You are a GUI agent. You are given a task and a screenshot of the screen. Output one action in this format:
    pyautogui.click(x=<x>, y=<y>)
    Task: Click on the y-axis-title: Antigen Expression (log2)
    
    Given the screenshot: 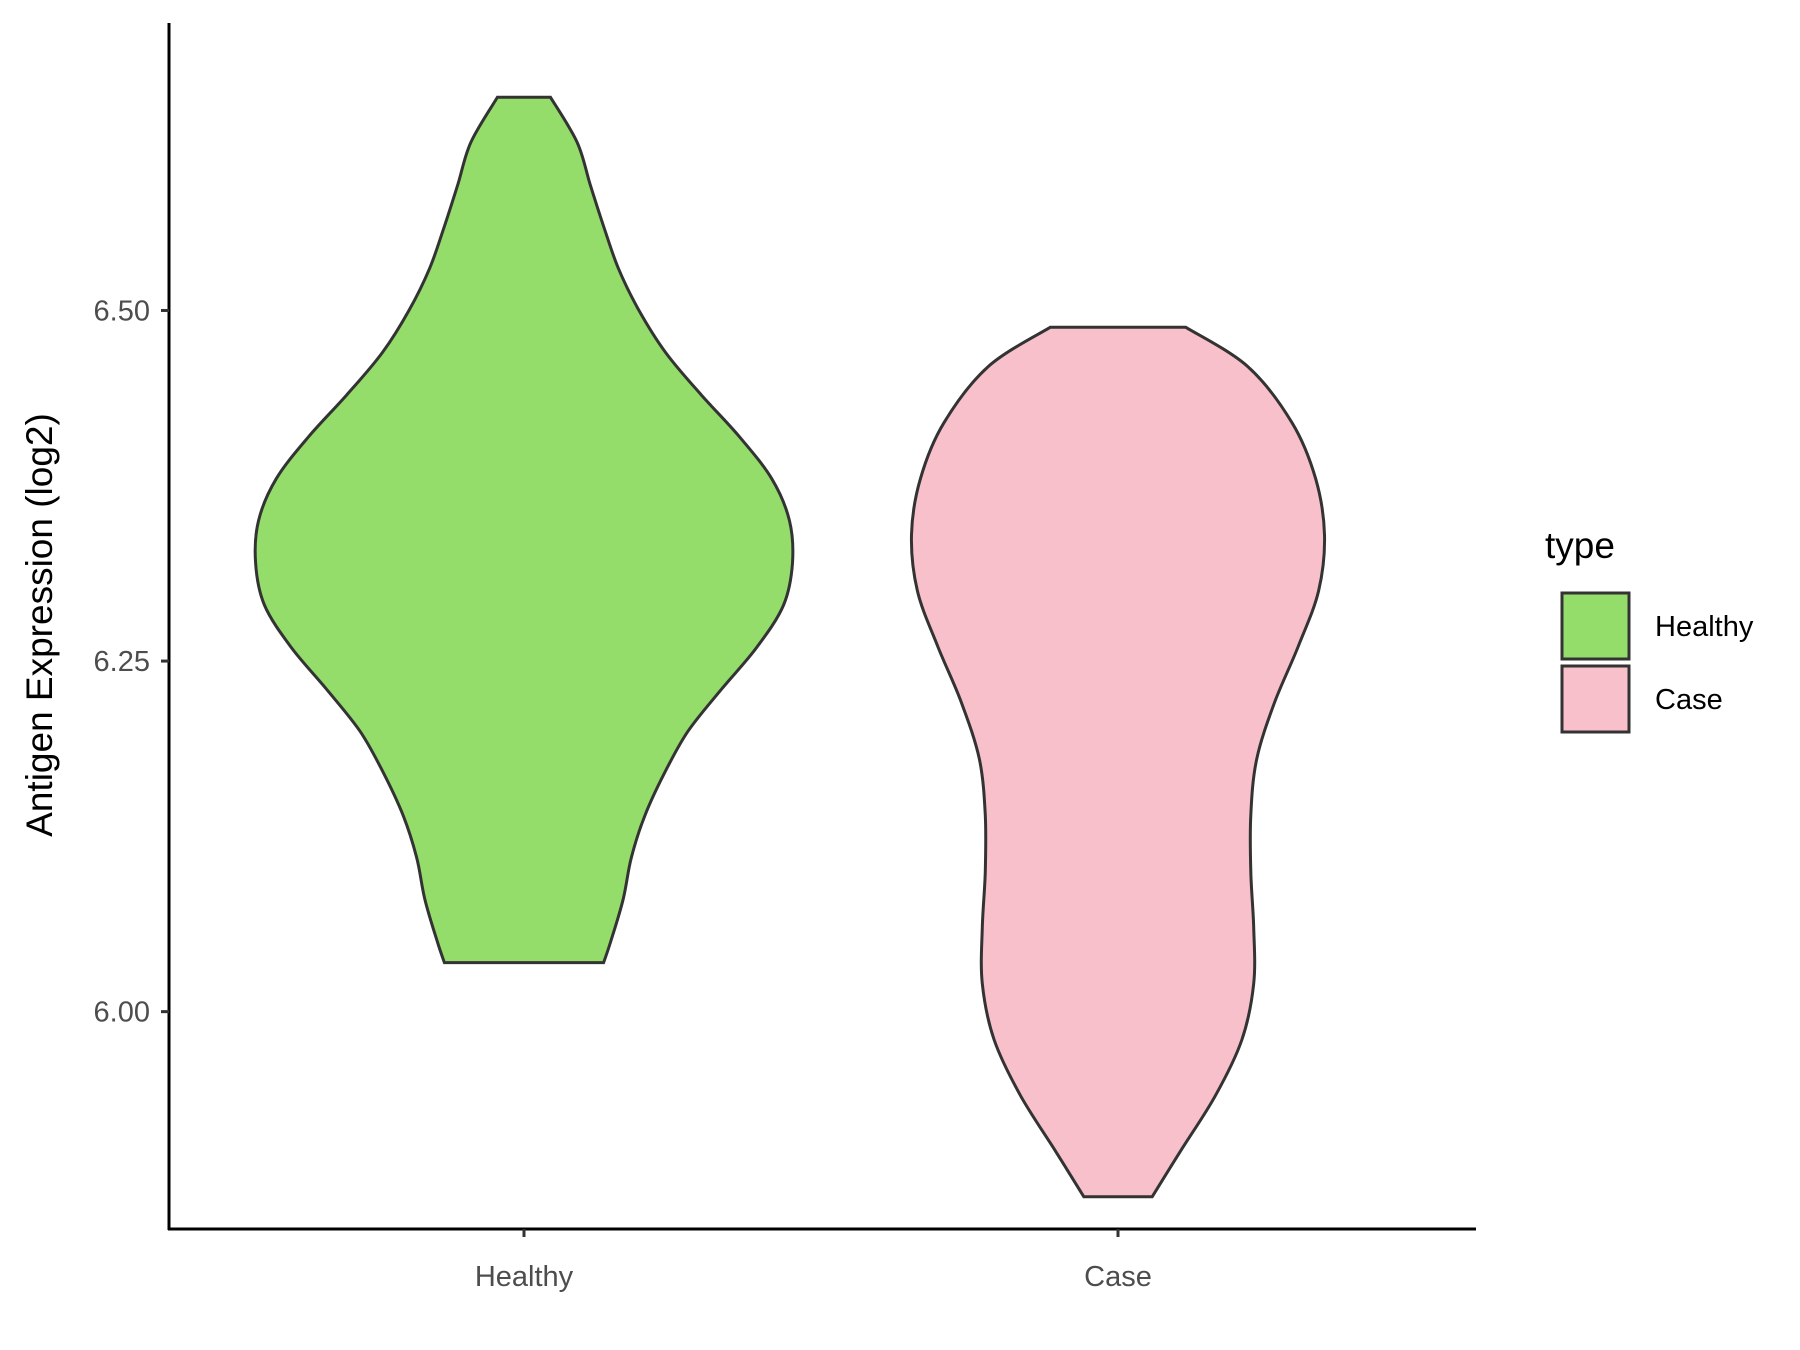 What is the action you would take?
    pyautogui.click(x=39, y=625)
    